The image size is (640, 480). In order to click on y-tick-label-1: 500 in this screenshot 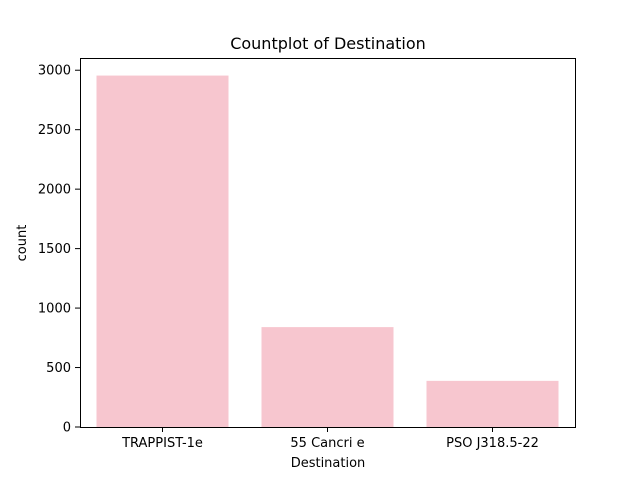, I will do `click(58, 368)`.